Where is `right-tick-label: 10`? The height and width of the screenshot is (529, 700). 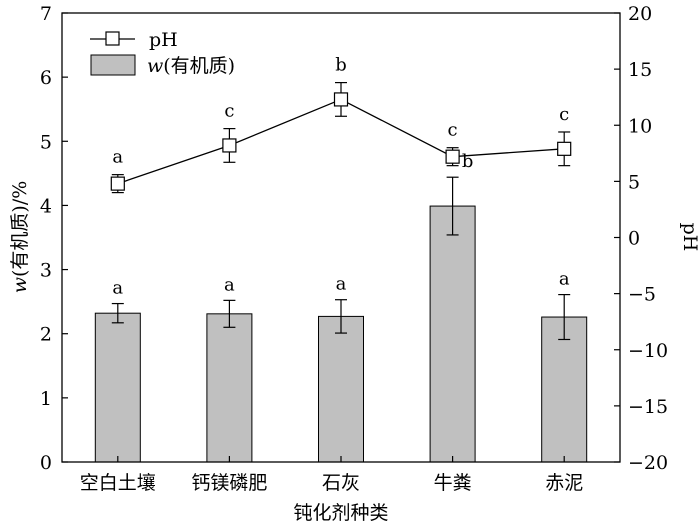
right-tick-label: 10 is located at coordinates (640, 126).